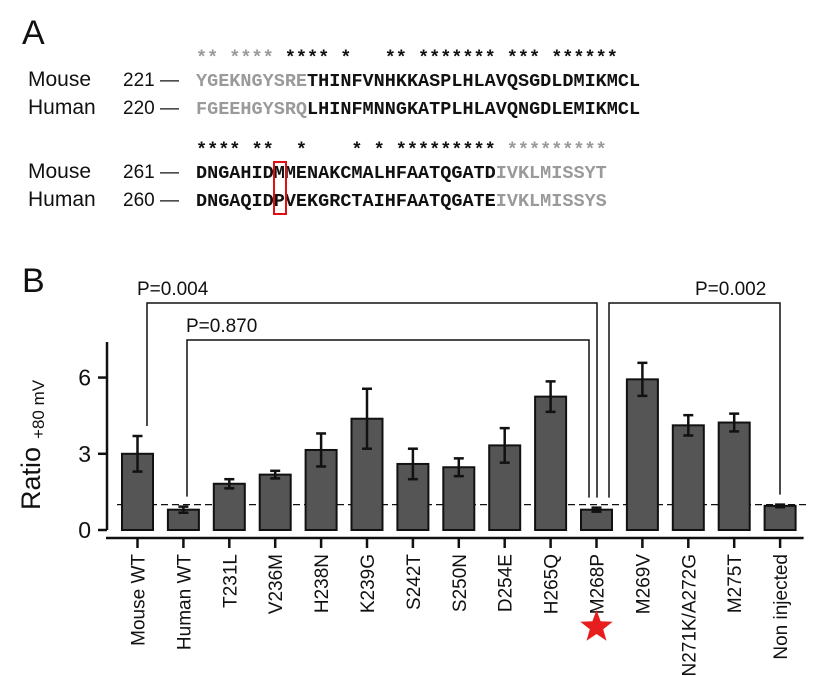 The width and height of the screenshot is (817, 676). Describe the element at coordinates (552, 584) in the screenshot. I see `x-tick-label: H265Q` at that location.